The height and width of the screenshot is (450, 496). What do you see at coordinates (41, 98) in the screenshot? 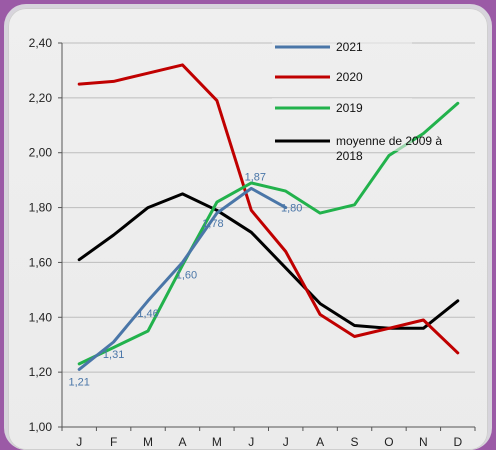
I see `y-tick-label: 2,20` at bounding box center [41, 98].